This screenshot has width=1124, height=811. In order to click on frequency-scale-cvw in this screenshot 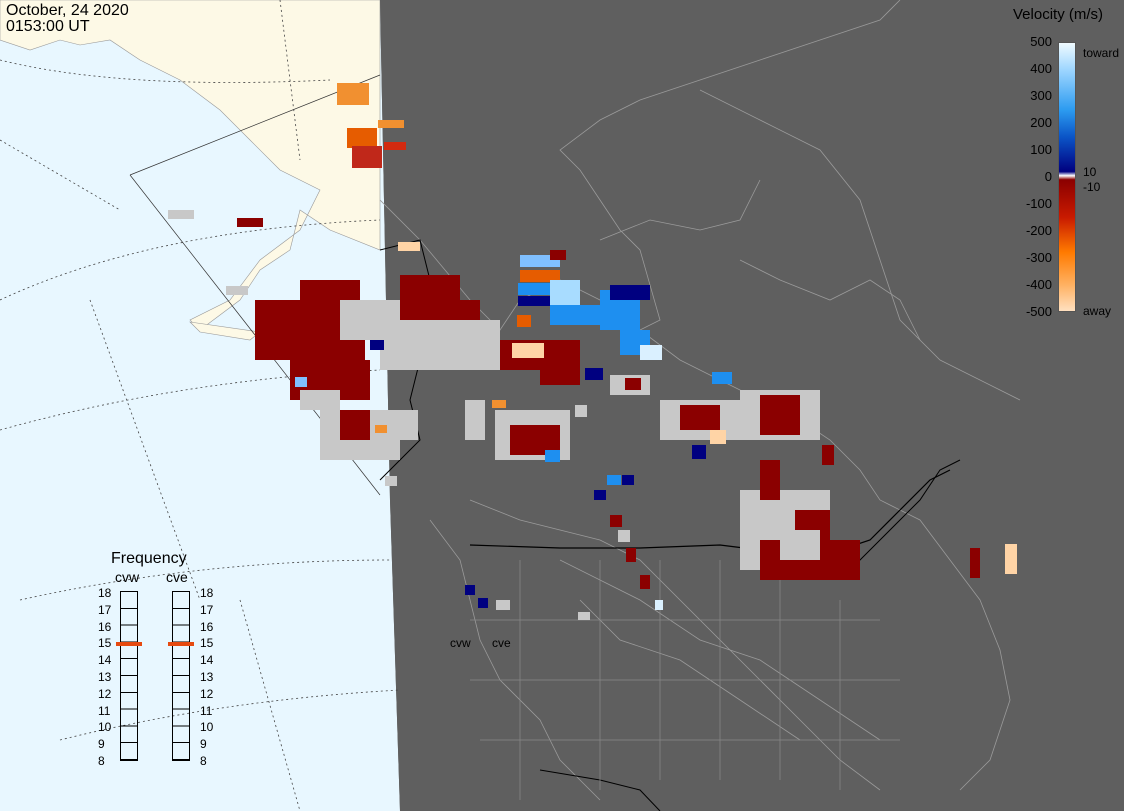, I will do `click(129, 676)`.